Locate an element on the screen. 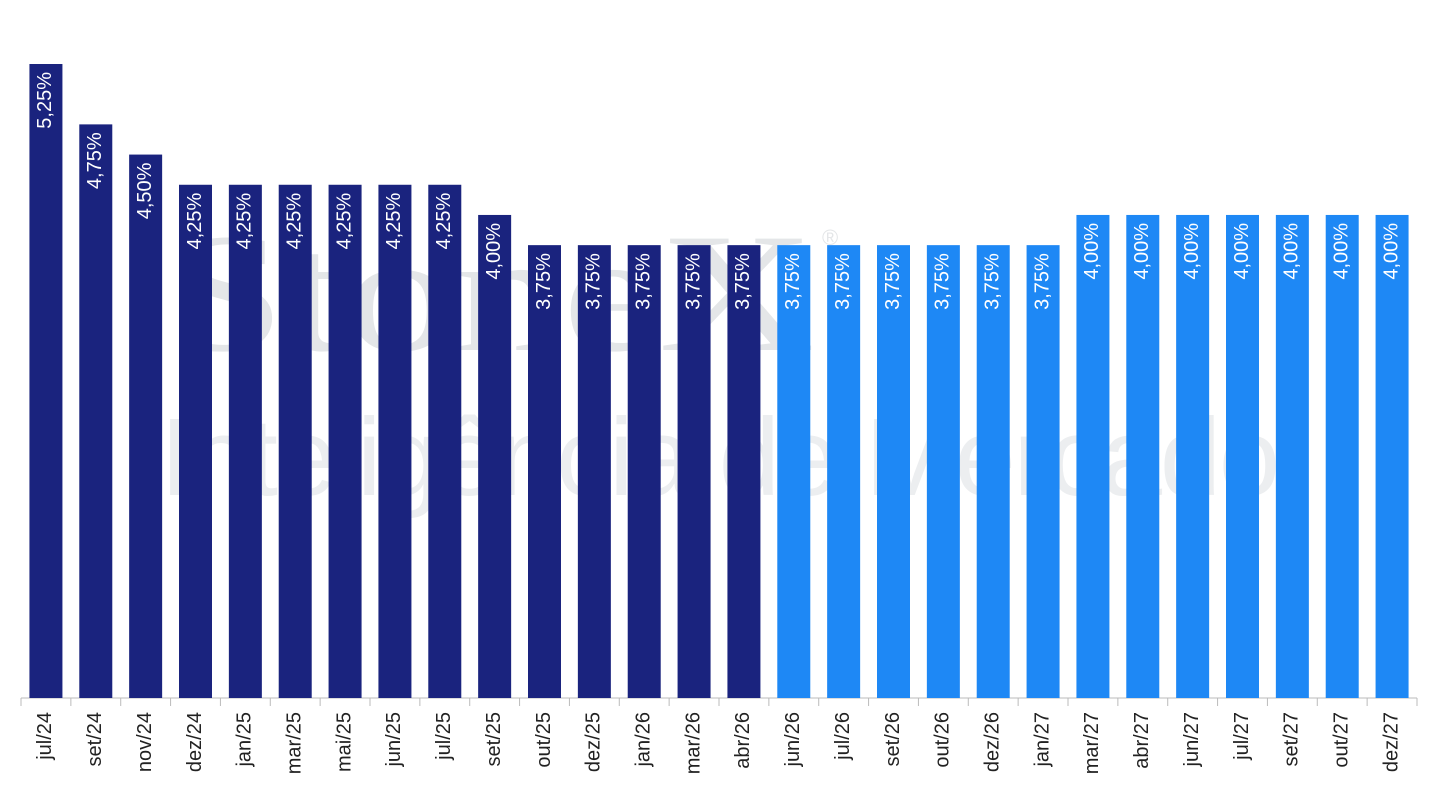  x-tick-label: out/26 is located at coordinates (943, 740).